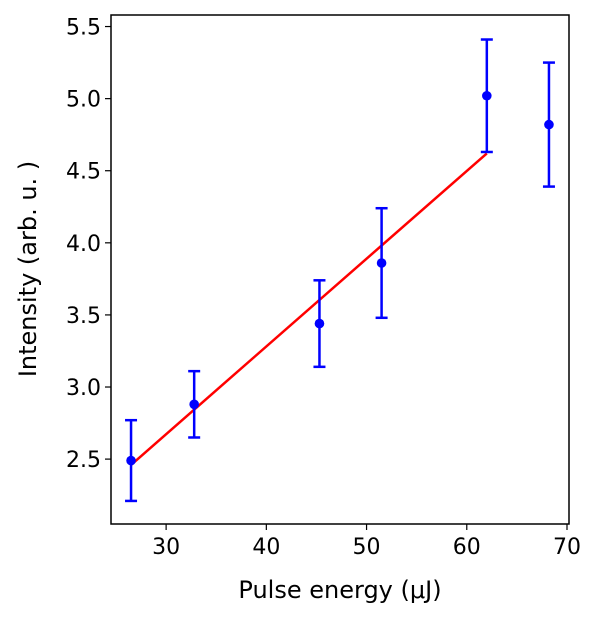 The height and width of the screenshot is (619, 599). What do you see at coordinates (83, 28) in the screenshot?
I see `y-tick-label-6: 5.5` at bounding box center [83, 28].